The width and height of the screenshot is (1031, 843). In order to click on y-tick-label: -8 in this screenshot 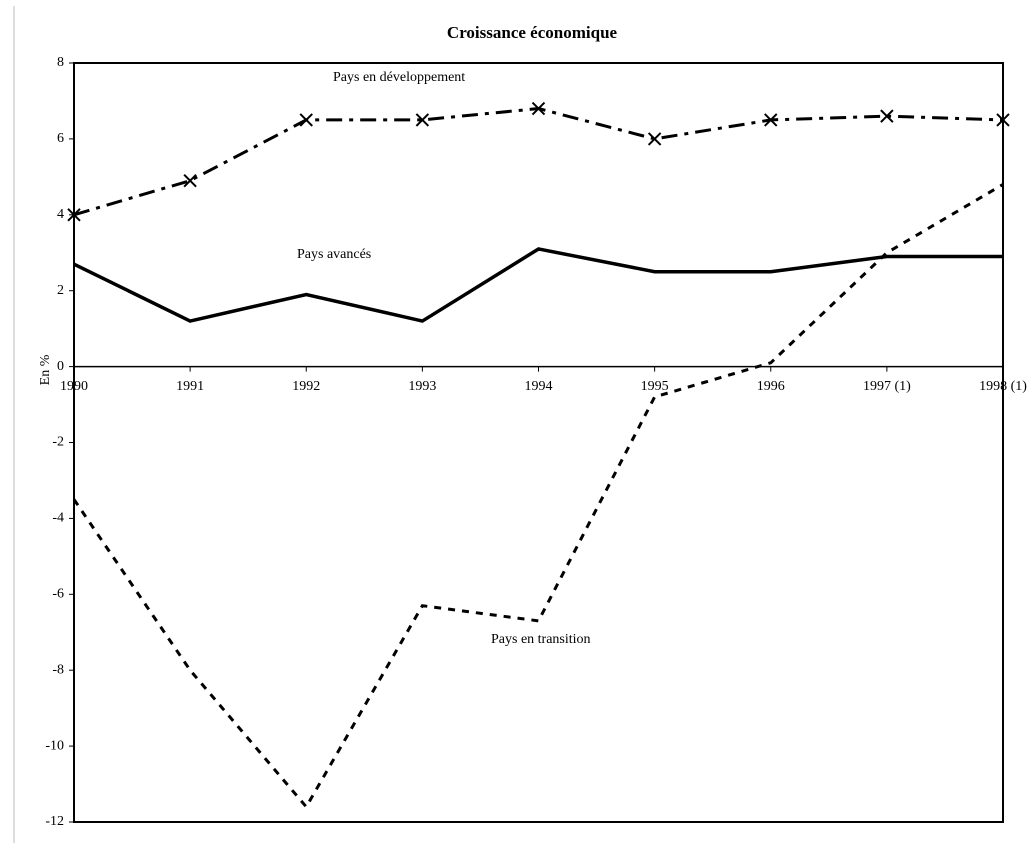, I will do `click(58, 669)`.